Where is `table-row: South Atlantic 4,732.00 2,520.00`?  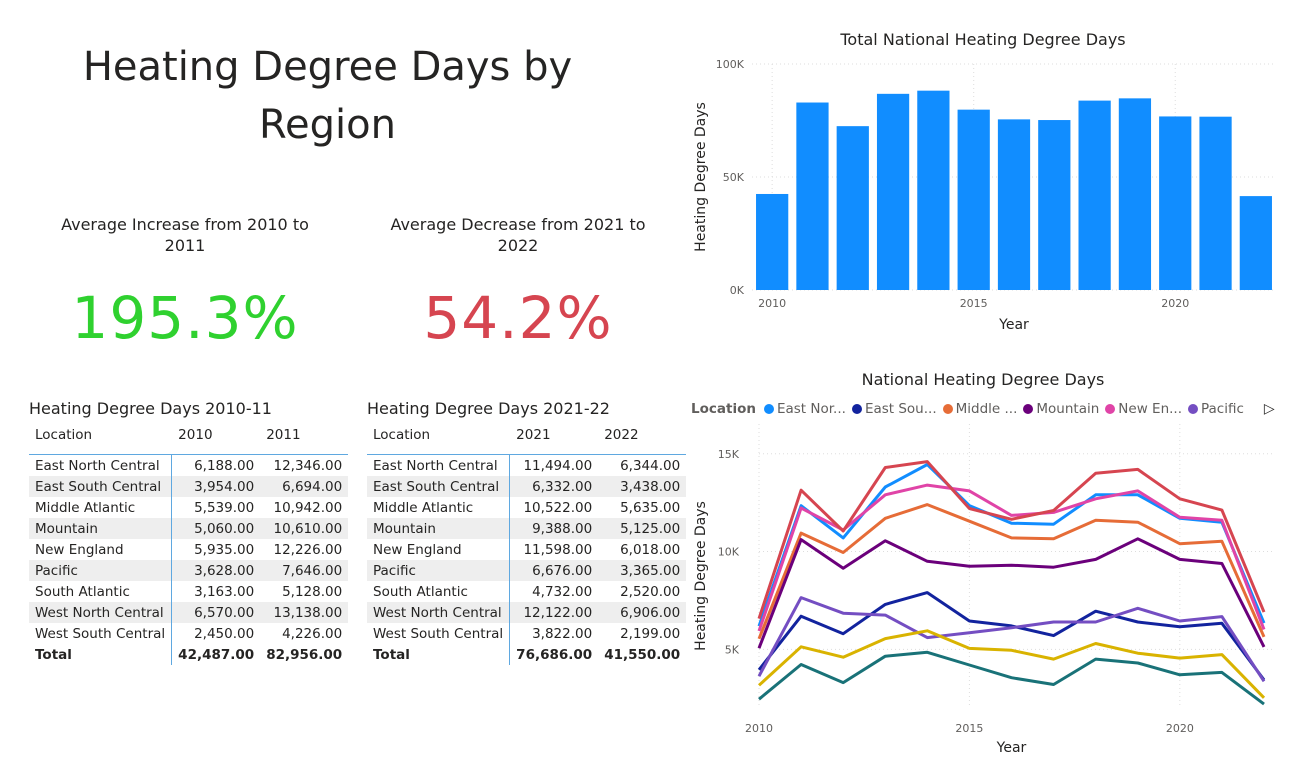
table-row: South Atlantic 4,732.00 2,520.00 is located at coordinates (526, 591).